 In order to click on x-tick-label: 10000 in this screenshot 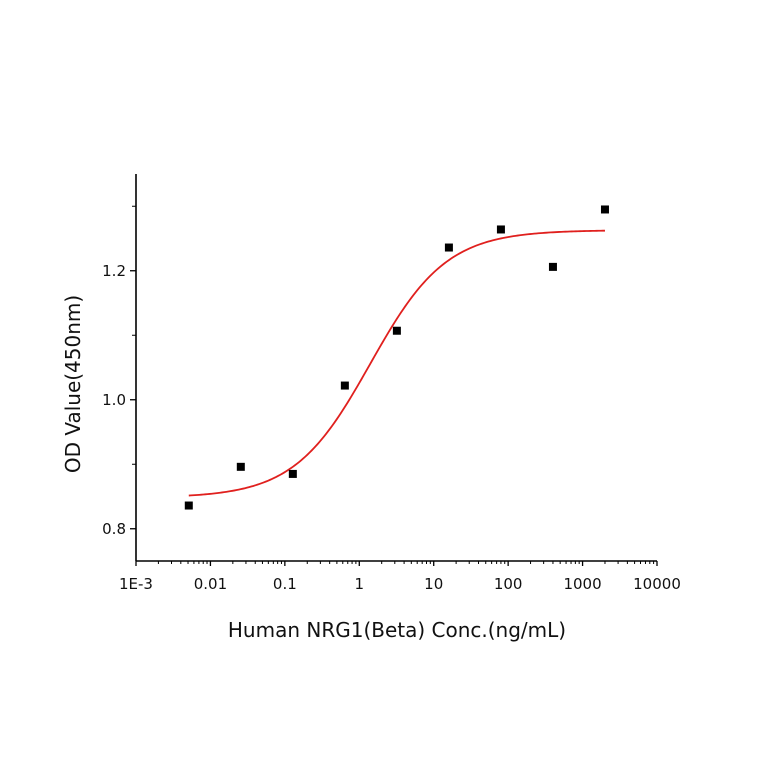, I will do `click(657, 584)`.